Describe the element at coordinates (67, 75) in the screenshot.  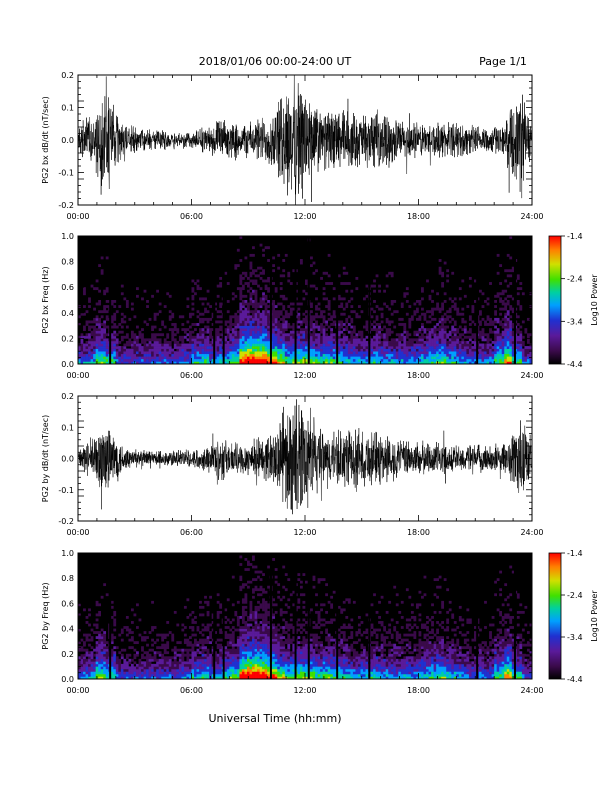
I see `y-tick-label: 0.2` at that location.